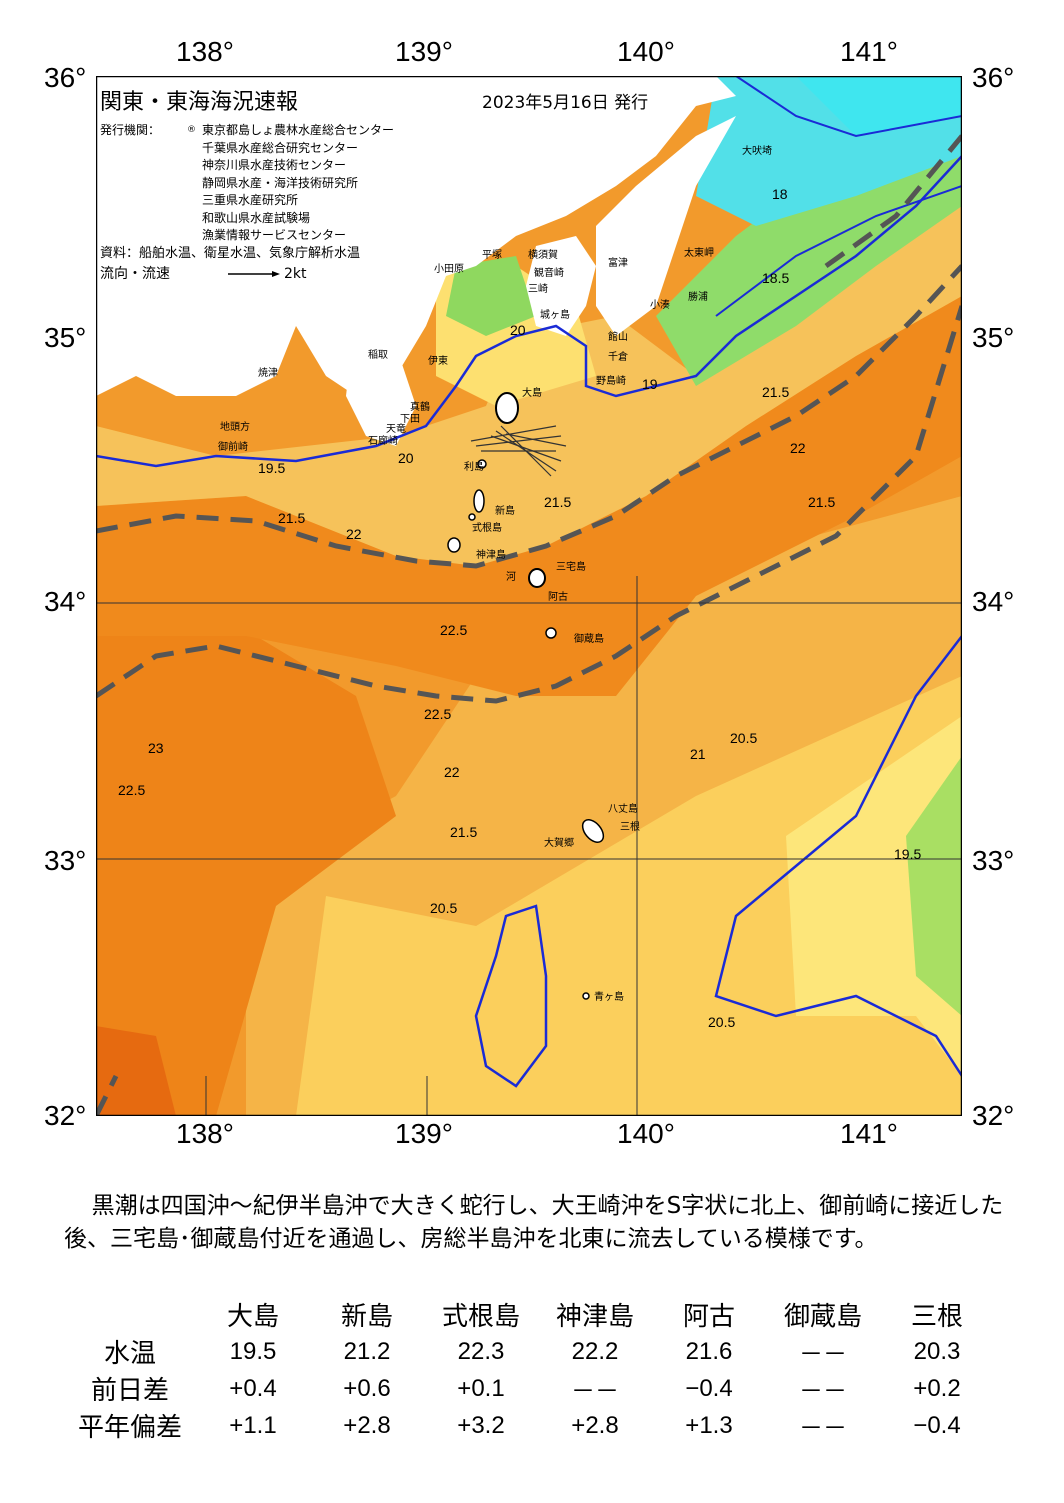 This screenshot has width=1064, height=1503. What do you see at coordinates (709, 1351) in the screenshot?
I see `table-cell: 21.6` at bounding box center [709, 1351].